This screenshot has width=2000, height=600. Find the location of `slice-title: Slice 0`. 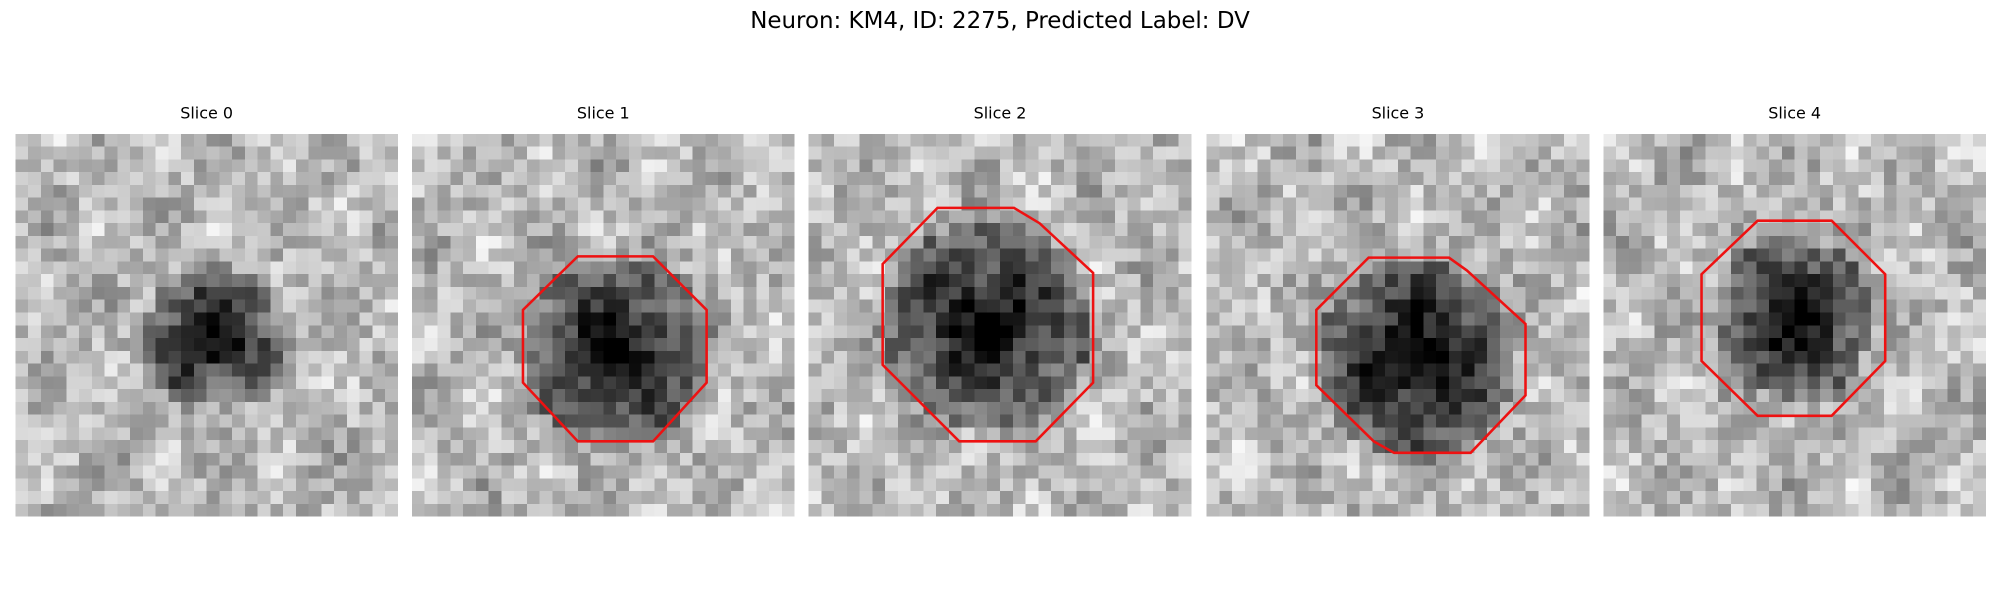

slice-title: Slice 0 is located at coordinates (206, 113).